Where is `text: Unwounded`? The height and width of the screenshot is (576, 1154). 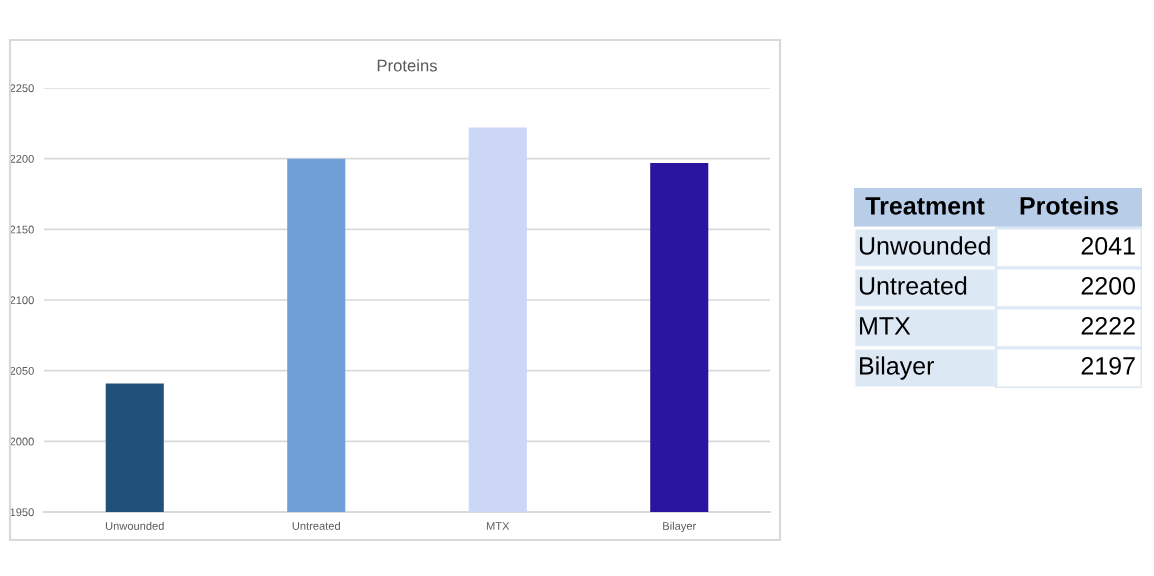 text: Unwounded is located at coordinates (924, 245).